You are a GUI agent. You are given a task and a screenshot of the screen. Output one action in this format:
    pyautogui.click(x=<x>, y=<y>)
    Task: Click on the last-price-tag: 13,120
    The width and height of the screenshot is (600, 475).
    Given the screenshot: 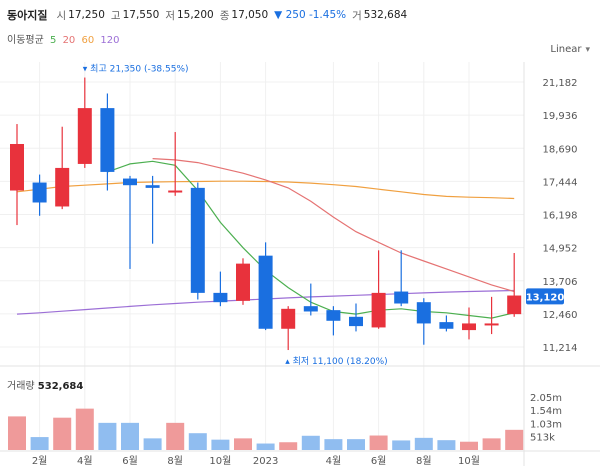 What is the action you would take?
    pyautogui.click(x=545, y=296)
    